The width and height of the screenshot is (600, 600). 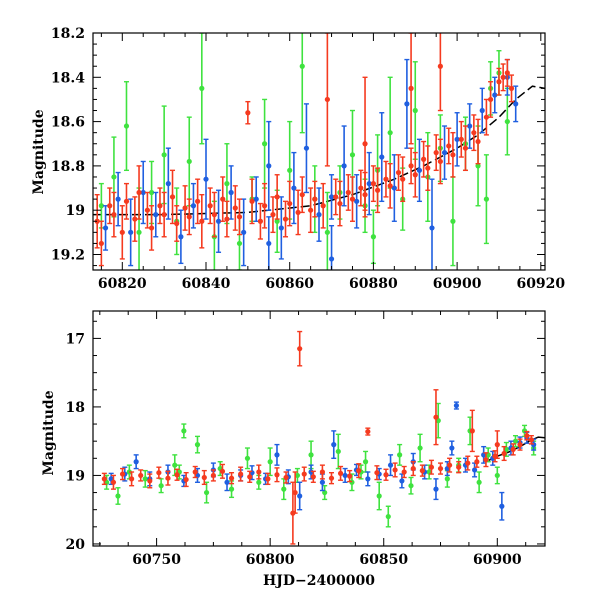 What do you see at coordinates (49, 432) in the screenshot?
I see `bottom-panel-y-axis-label: Magnitude` at bounding box center [49, 432].